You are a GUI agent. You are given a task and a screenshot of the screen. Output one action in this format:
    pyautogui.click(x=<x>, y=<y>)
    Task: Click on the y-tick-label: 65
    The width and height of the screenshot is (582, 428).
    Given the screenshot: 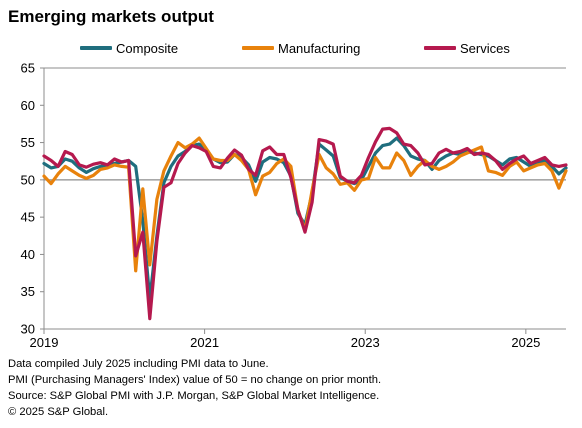 What is the action you would take?
    pyautogui.click(x=28, y=68)
    